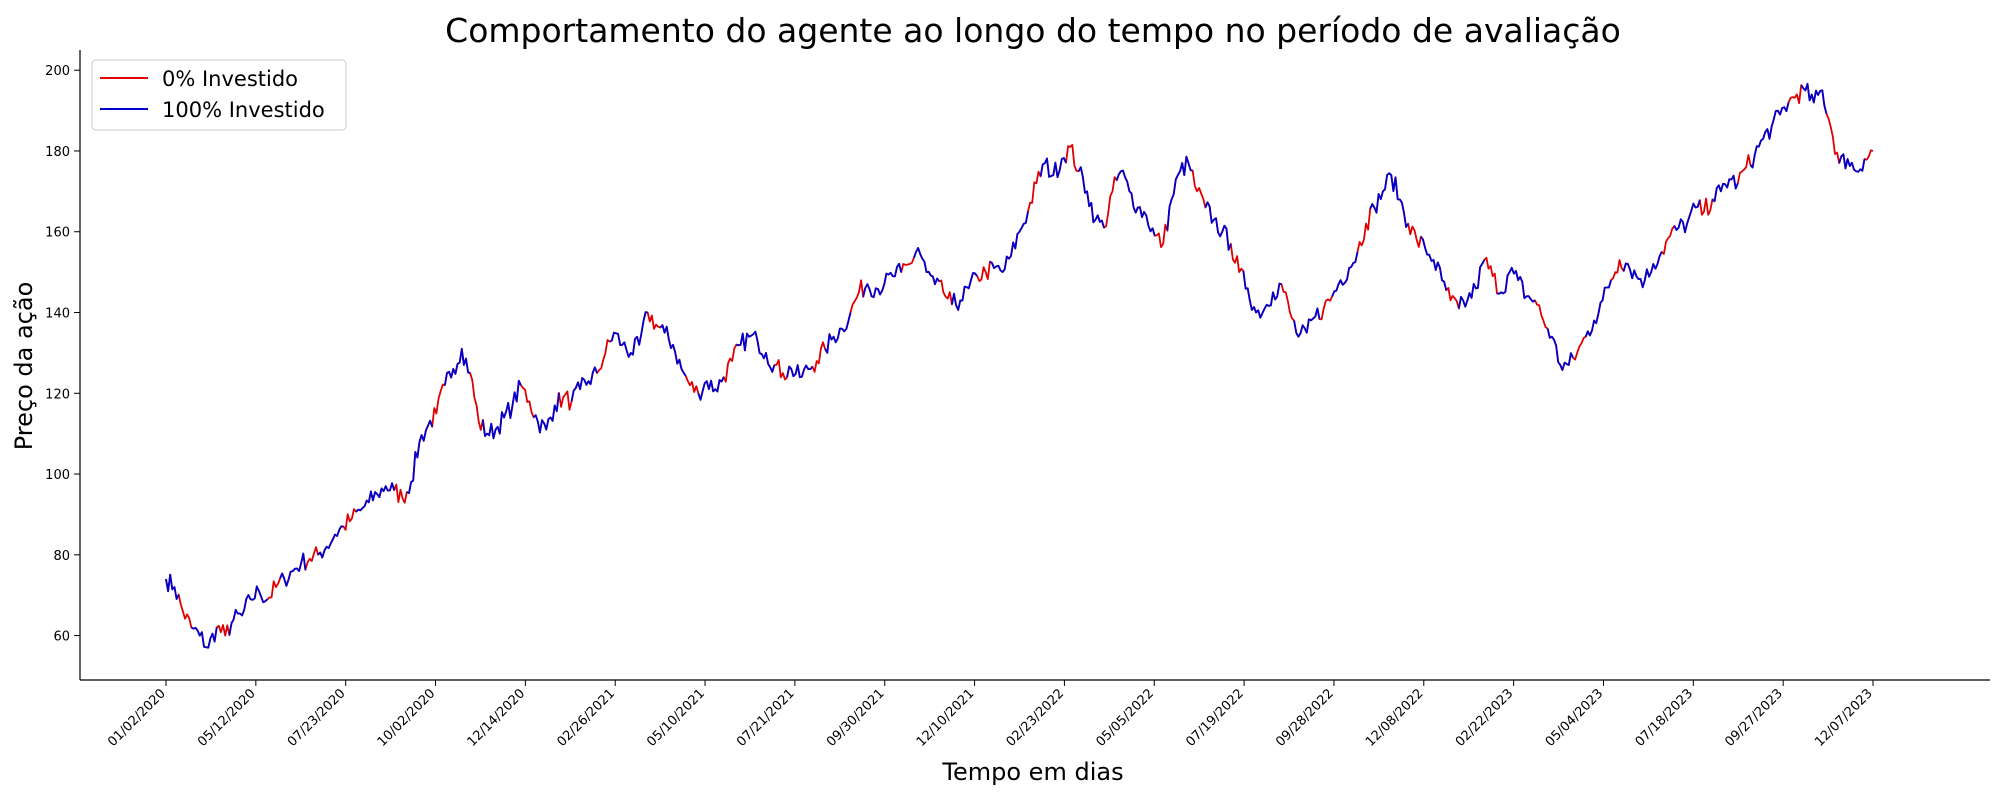 Image resolution: width=2000 pixels, height=800 pixels. What do you see at coordinates (227, 718) in the screenshot?
I see `x-tick-label: 05/12/2020` at bounding box center [227, 718].